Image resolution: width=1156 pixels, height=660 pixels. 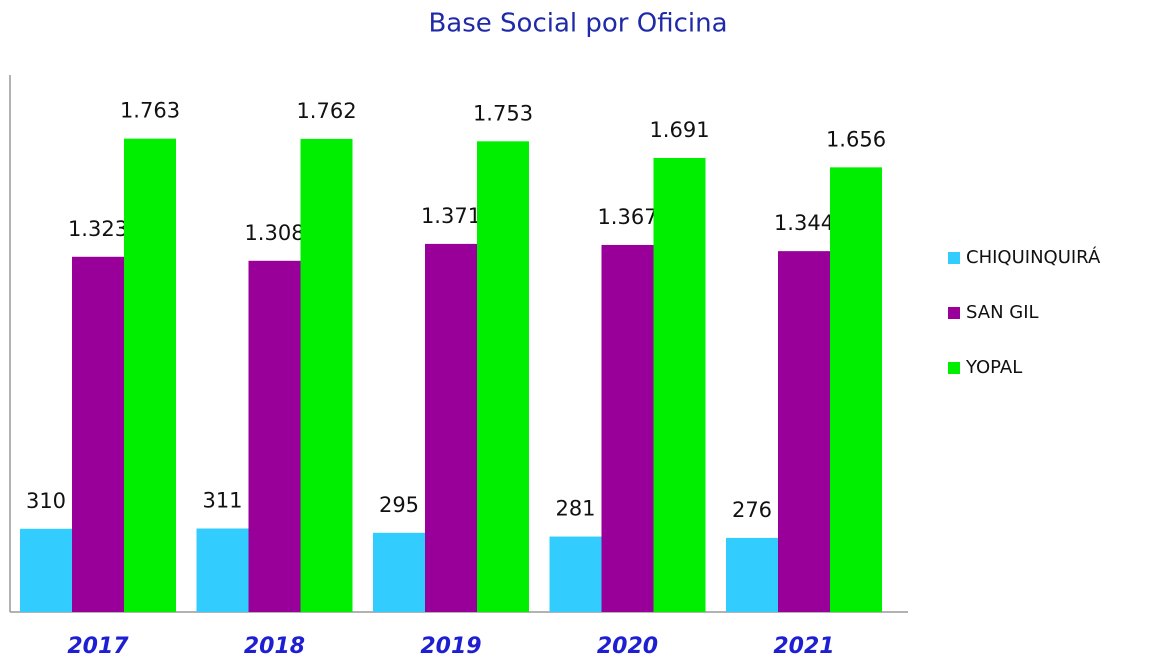 I want to click on value-label: 310, so click(x=46, y=501).